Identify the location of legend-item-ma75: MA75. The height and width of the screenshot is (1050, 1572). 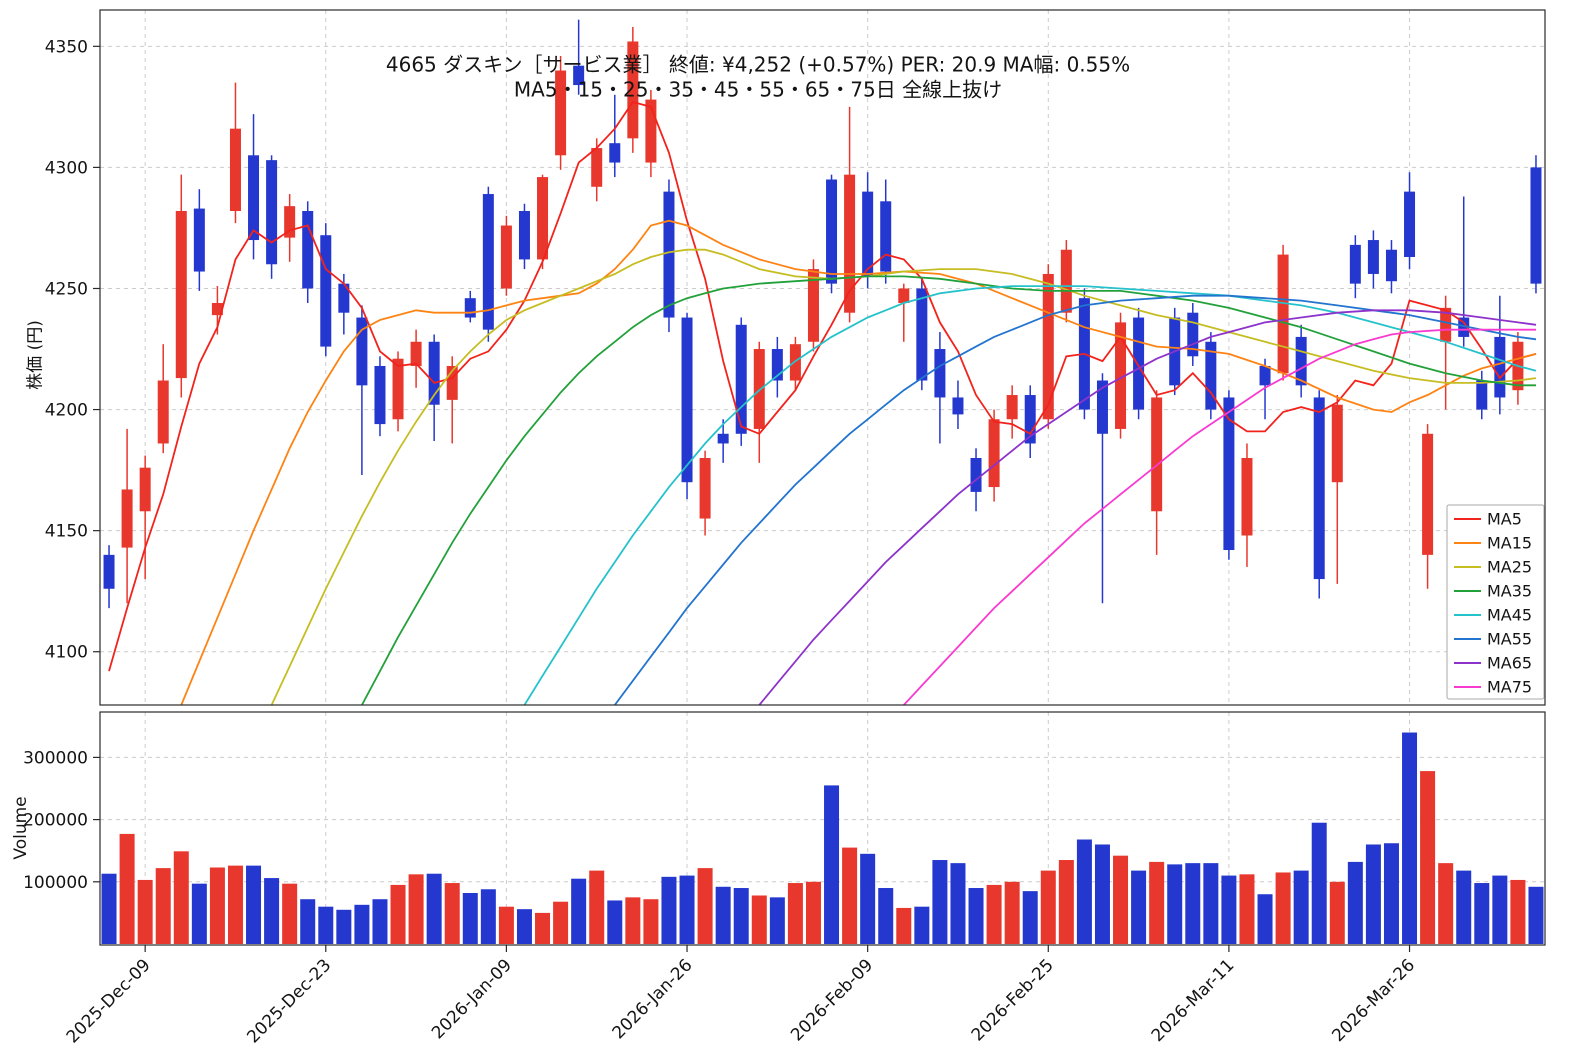
(1493, 687).